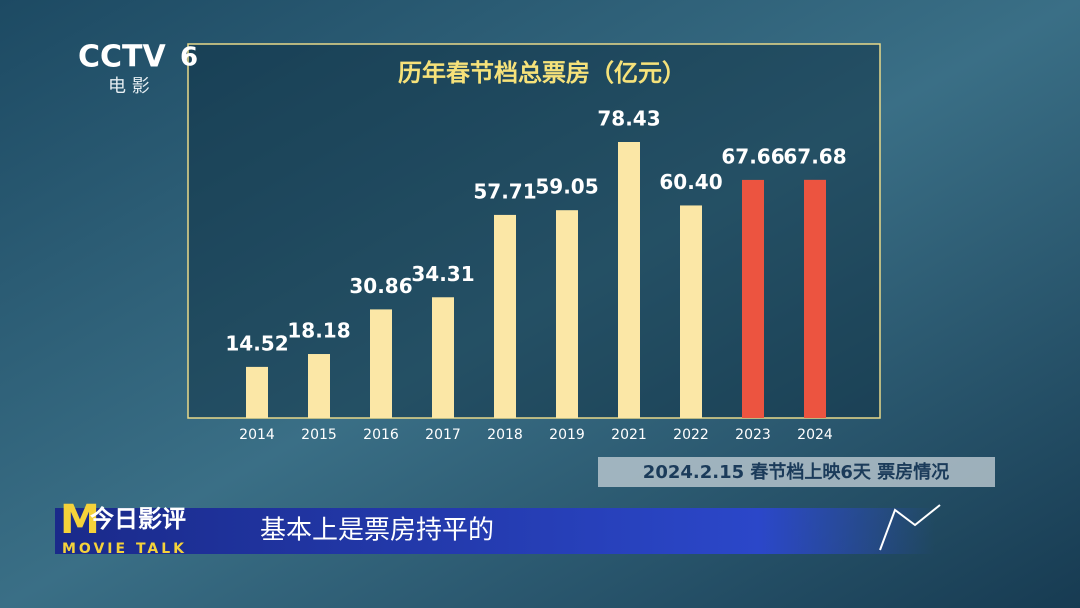 This screenshot has width=1080, height=608. Describe the element at coordinates (542, 73) in the screenshot. I see `chart-title: 历年春节档总票房（亿元）` at that location.